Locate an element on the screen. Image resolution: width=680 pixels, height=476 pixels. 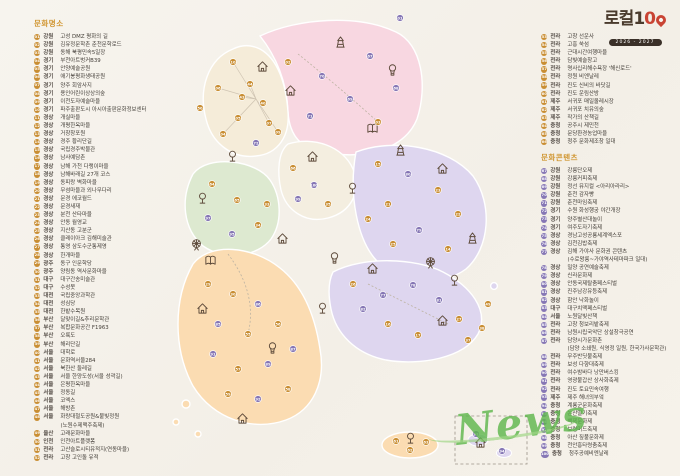
item-number-badge: 71 is located at coordinates (544, 203).